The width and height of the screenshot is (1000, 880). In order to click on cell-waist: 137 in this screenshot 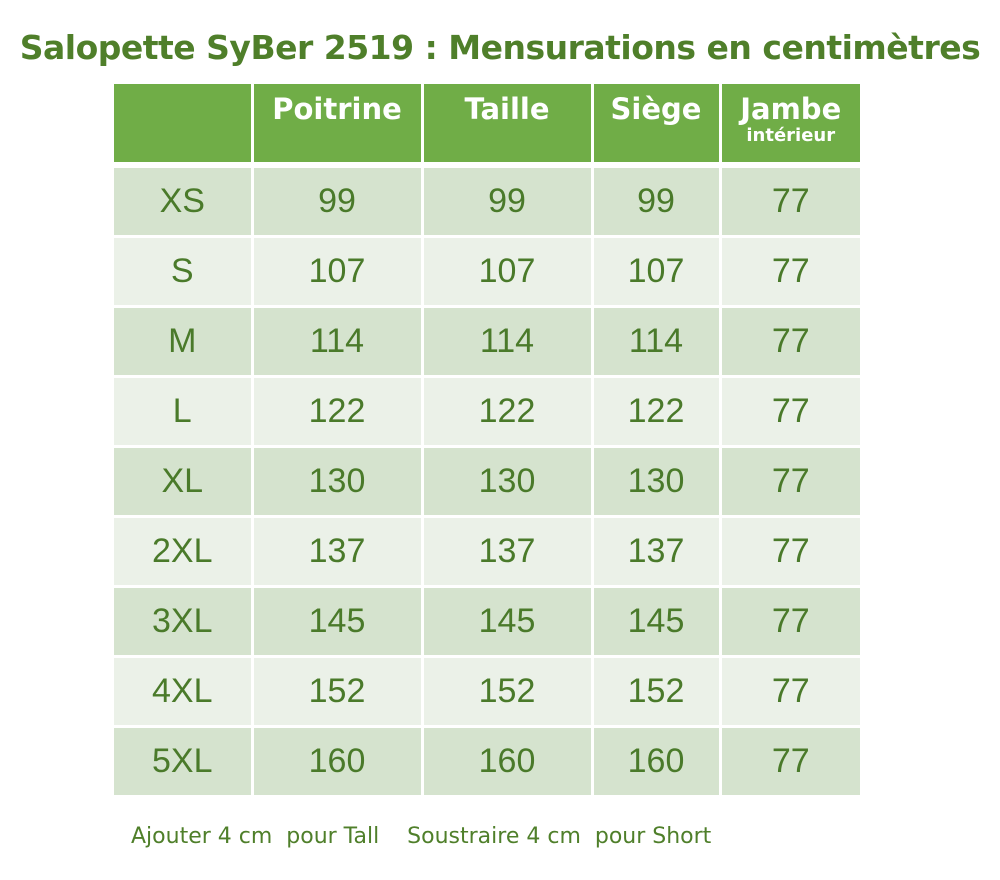, I will do `click(507, 551)`.